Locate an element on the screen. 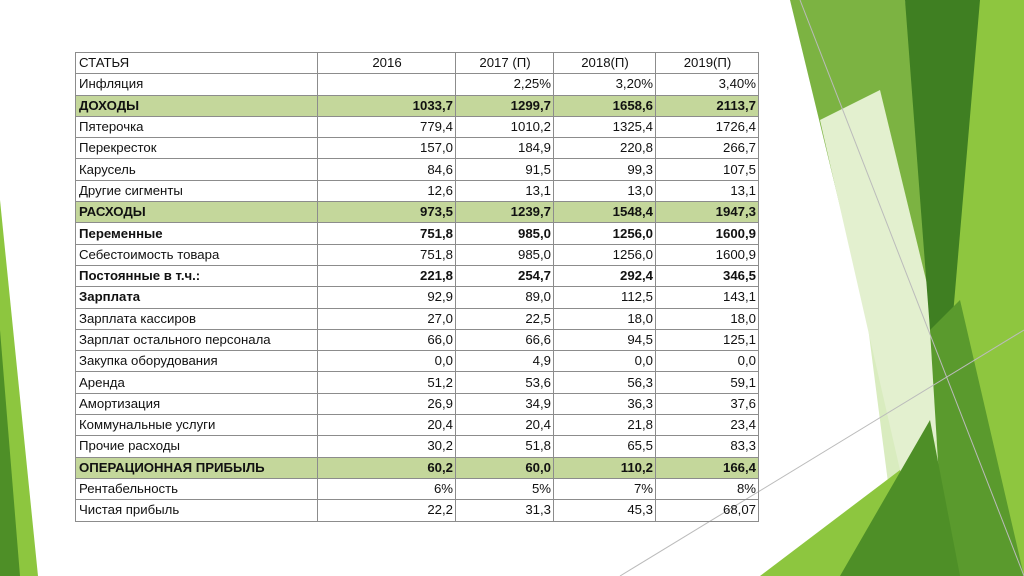  value-cell: 83,3 is located at coordinates (707, 446).